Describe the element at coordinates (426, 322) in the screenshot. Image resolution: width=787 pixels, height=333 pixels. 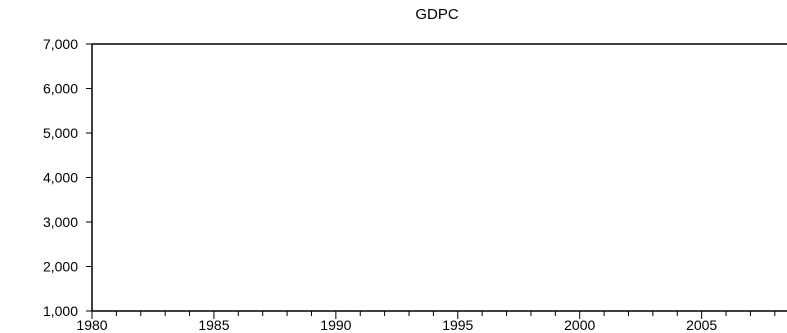
I see `x-axis-ticks: 1980 1985 1990 1995 2000 2005` at that location.